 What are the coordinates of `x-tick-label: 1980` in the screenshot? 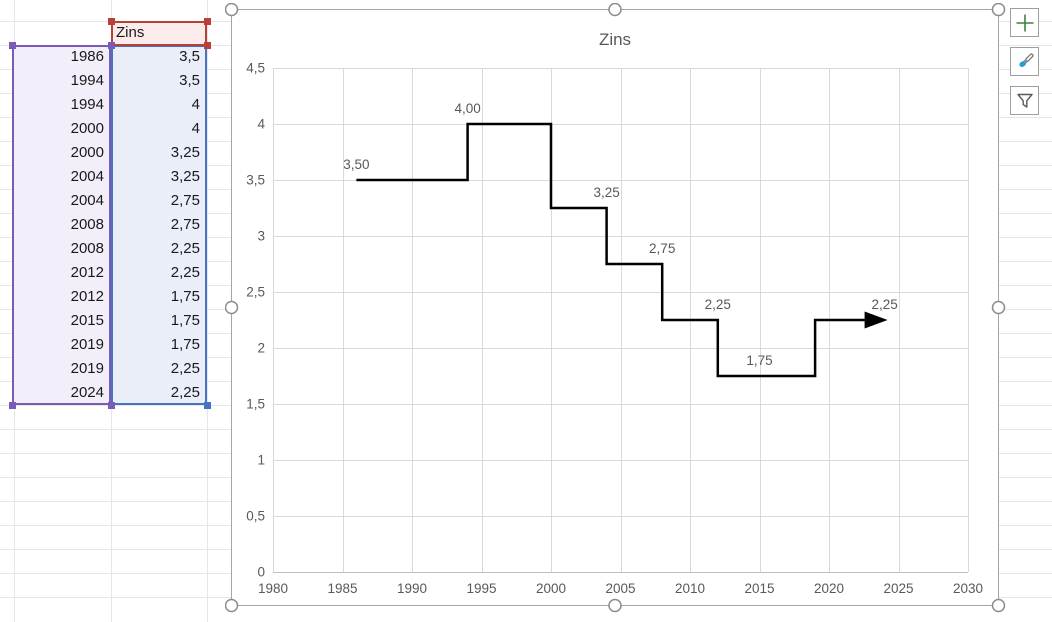 It's located at (273, 588).